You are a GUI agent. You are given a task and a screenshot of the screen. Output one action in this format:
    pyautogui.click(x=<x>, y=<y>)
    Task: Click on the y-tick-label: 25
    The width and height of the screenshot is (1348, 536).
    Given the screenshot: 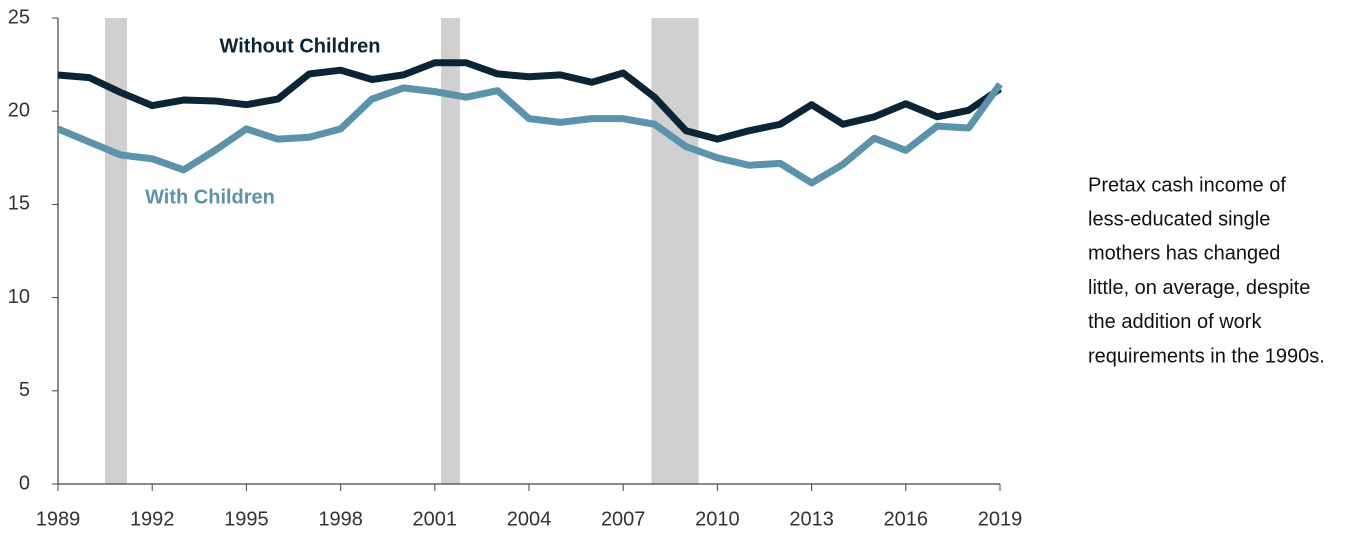 What is the action you would take?
    pyautogui.click(x=19, y=17)
    